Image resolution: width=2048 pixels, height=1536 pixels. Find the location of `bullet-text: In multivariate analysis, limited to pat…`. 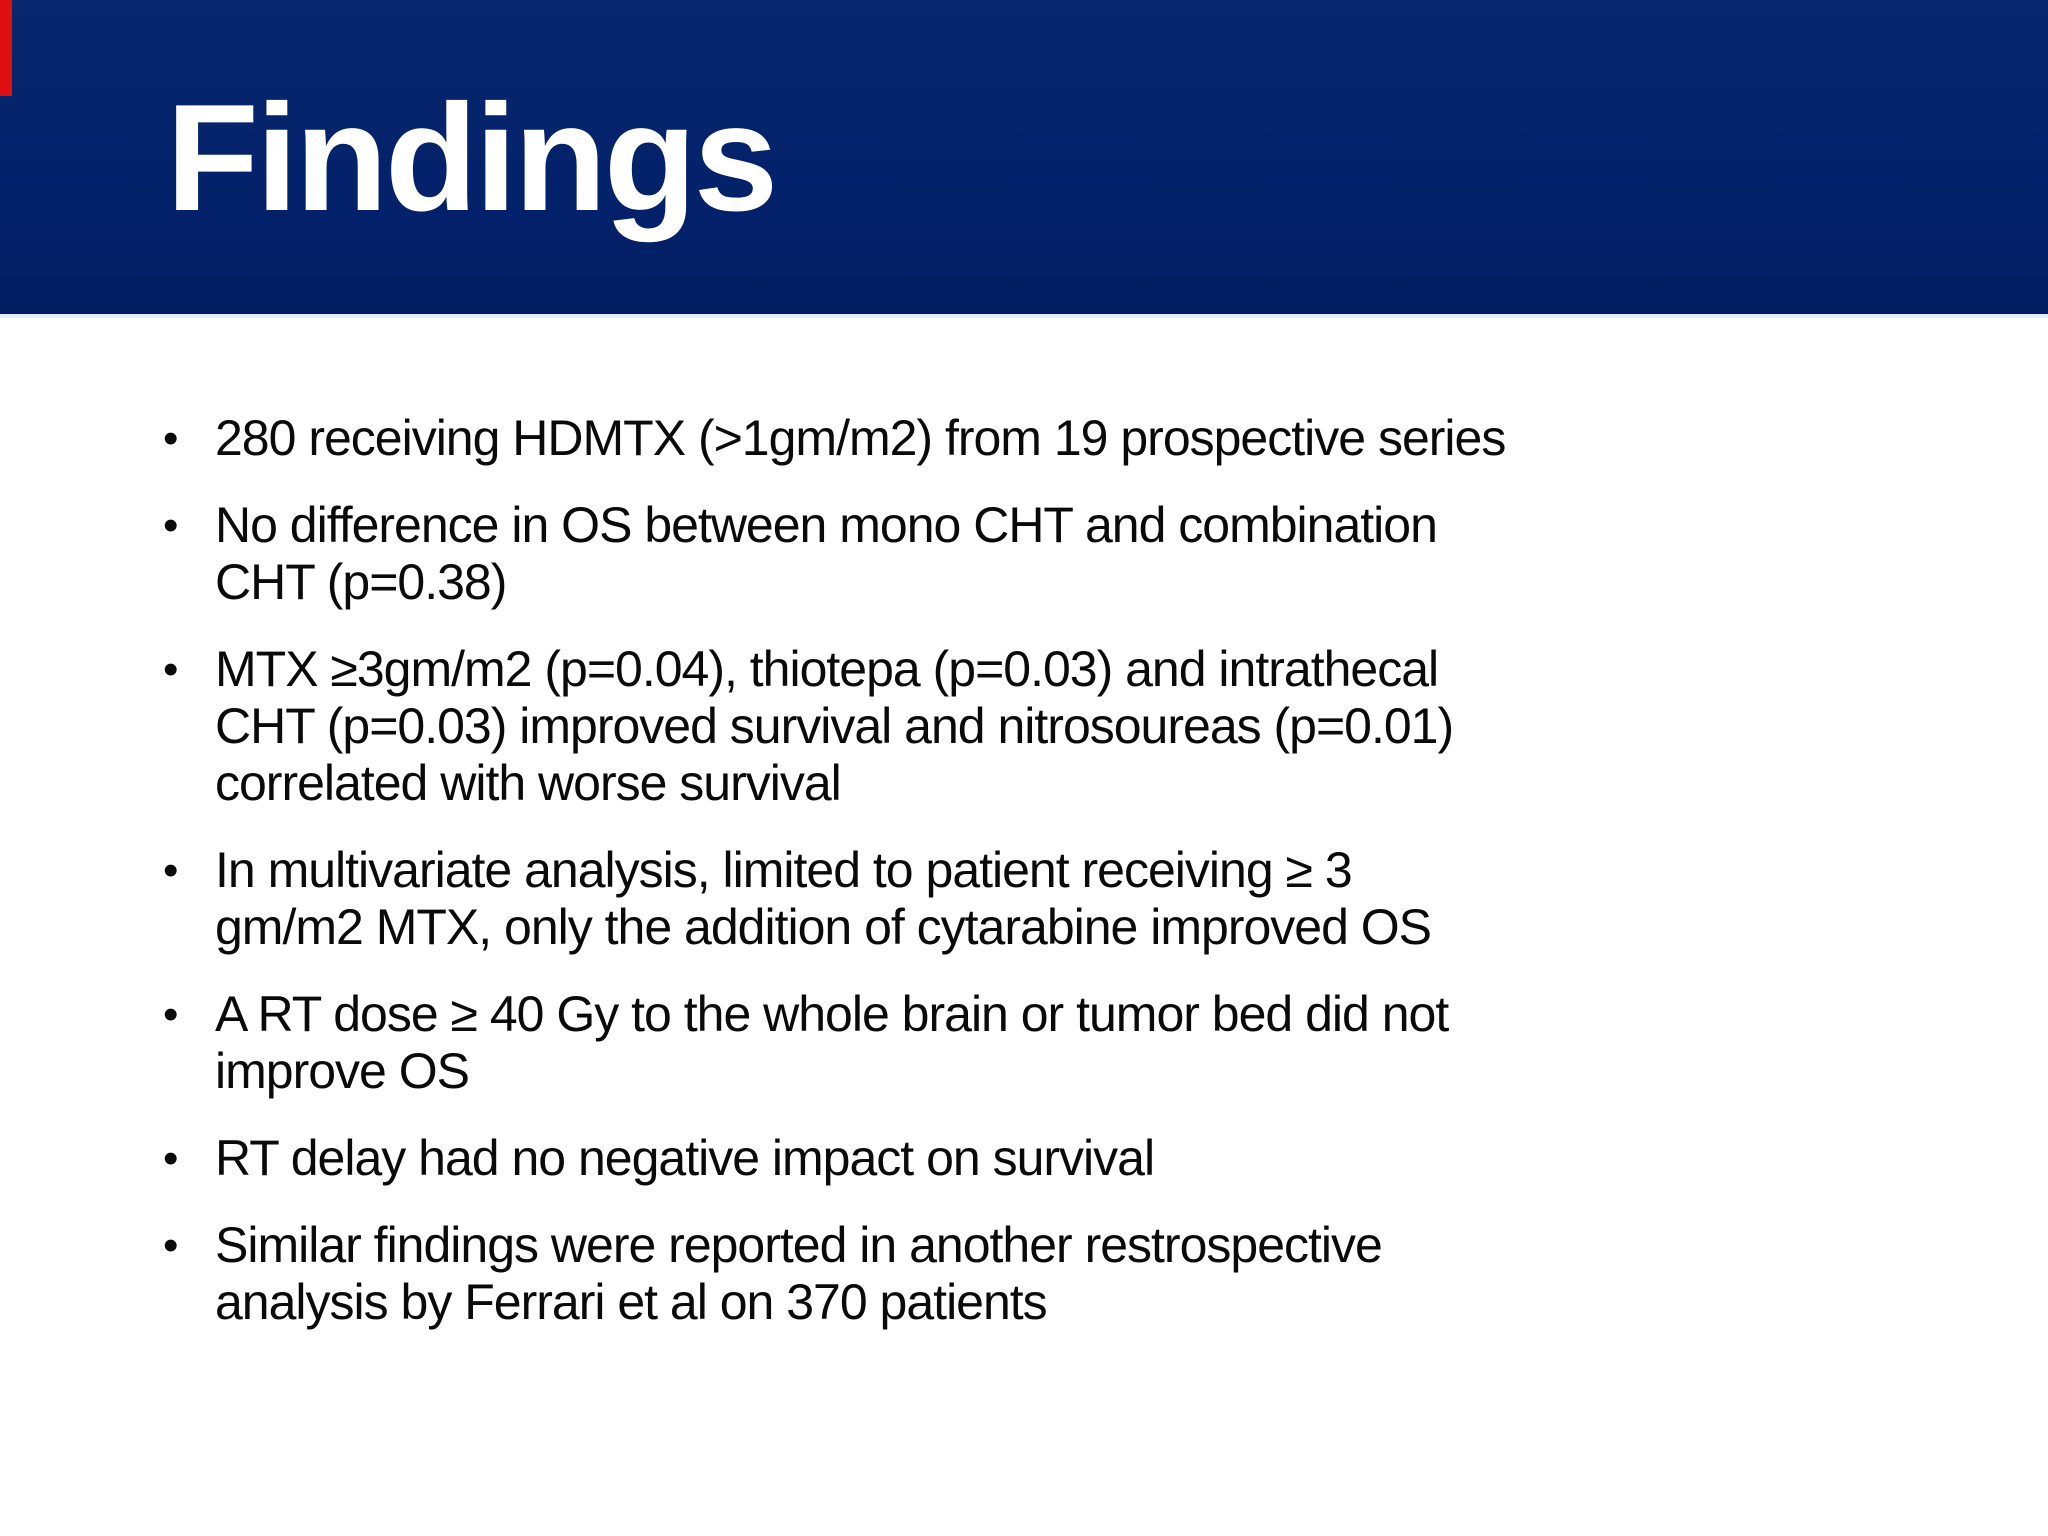

bullet-text: In multivariate analysis, limited to pat… is located at coordinates (823, 898).